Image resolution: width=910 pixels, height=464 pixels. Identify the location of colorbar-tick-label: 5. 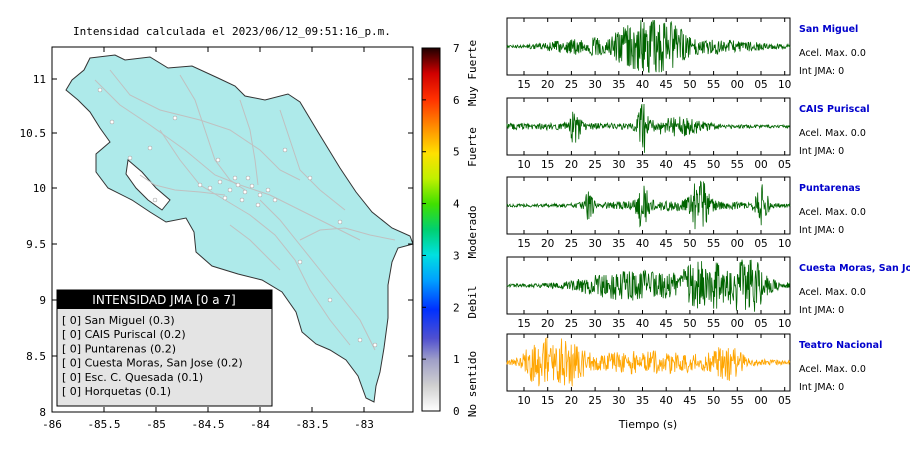
(456, 152).